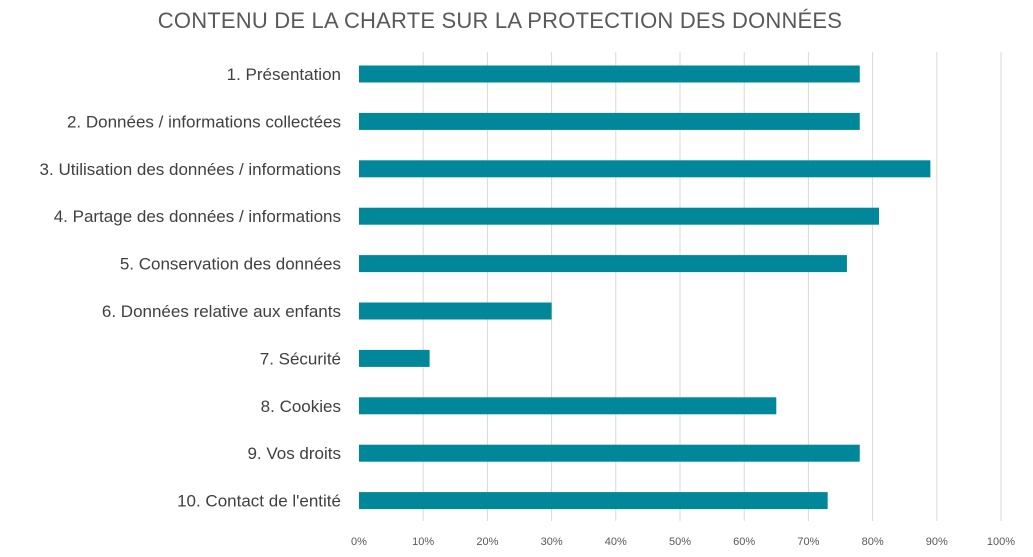 The image size is (1033, 557). I want to click on category-label: 7. Sécurité, so click(300, 358).